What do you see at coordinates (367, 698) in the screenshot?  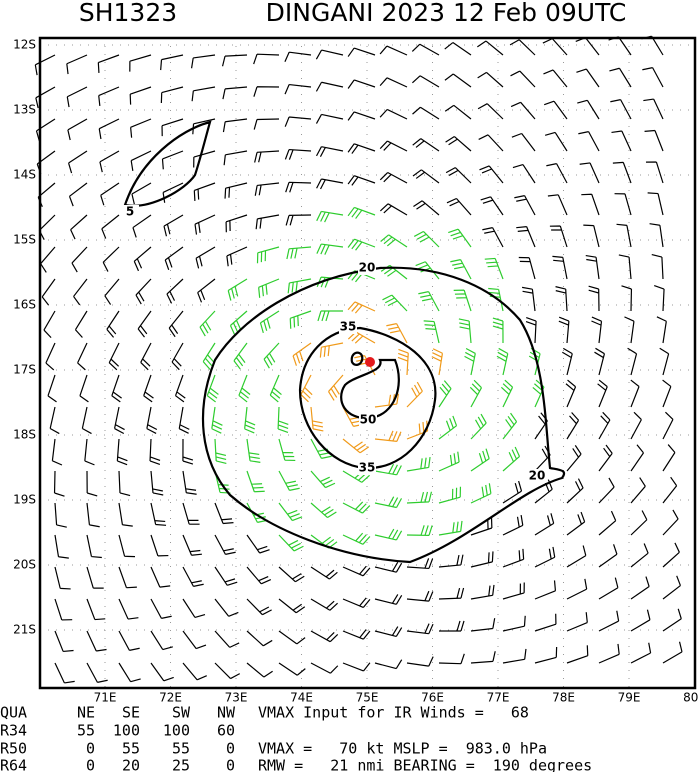 I see `lon-label: 75E` at bounding box center [367, 698].